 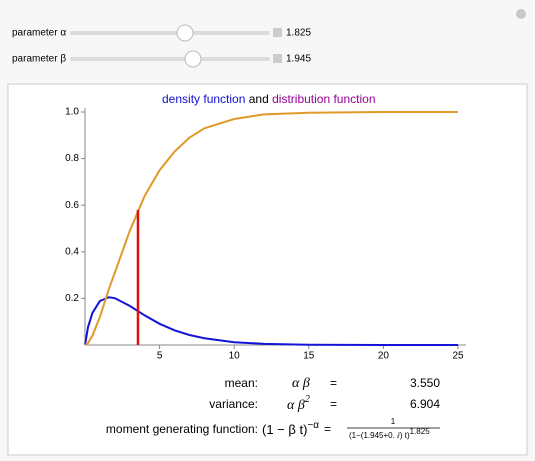 I want to click on stat-label: moment generating function:, so click(x=182, y=429).